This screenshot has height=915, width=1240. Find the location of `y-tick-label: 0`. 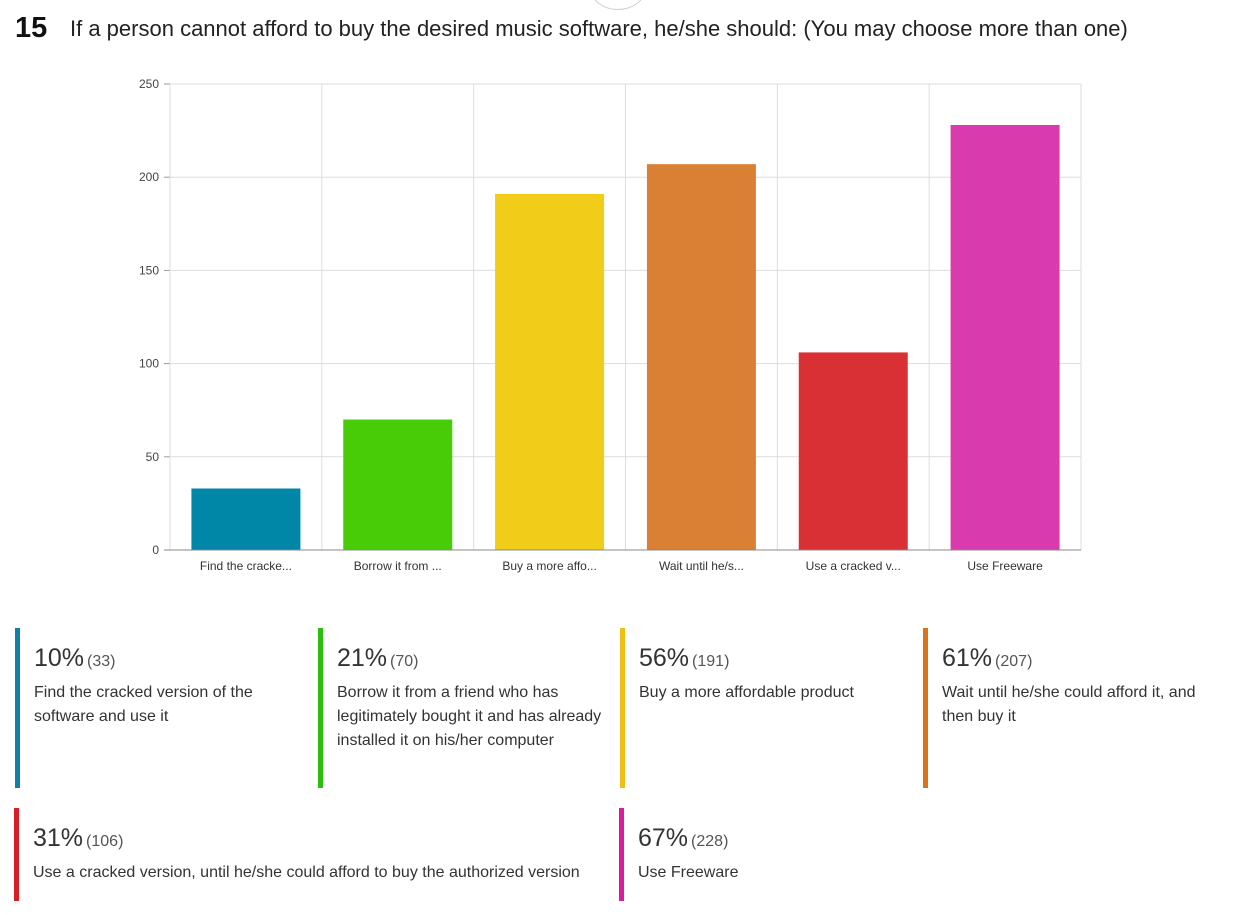

y-tick-label: 0 is located at coordinates (155, 550).